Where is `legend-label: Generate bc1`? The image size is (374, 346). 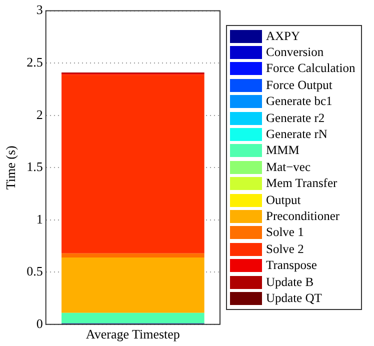 legend-label: Generate bc1 is located at coordinates (299, 102).